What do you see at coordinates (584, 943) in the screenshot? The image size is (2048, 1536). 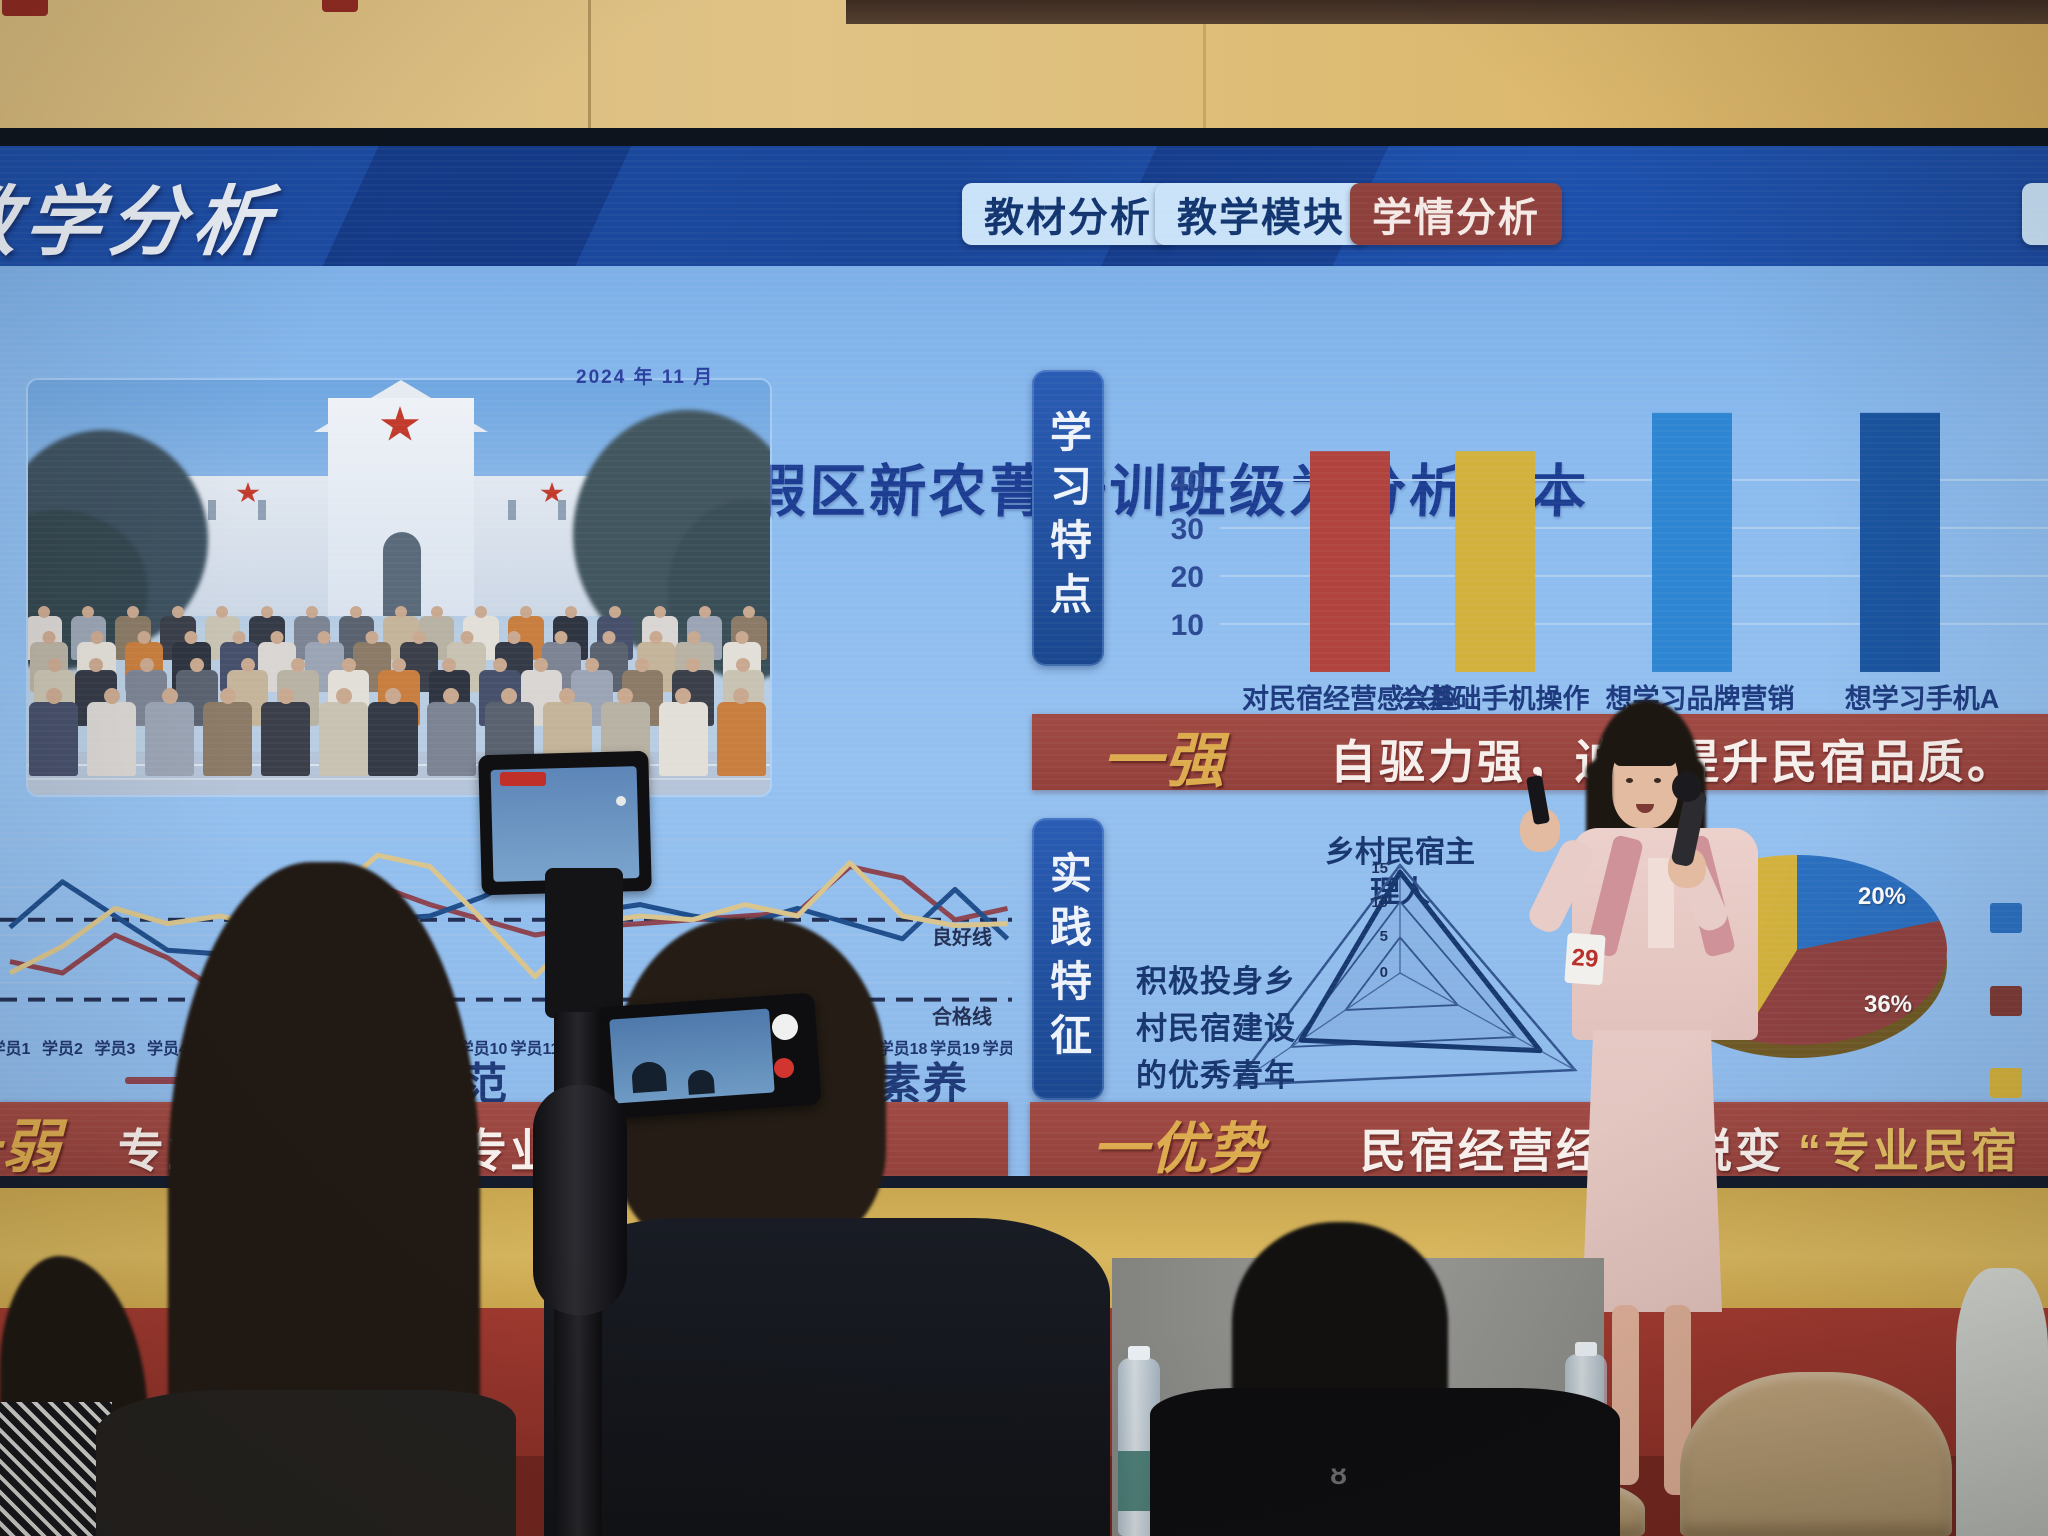 I see `rig-clamp` at bounding box center [584, 943].